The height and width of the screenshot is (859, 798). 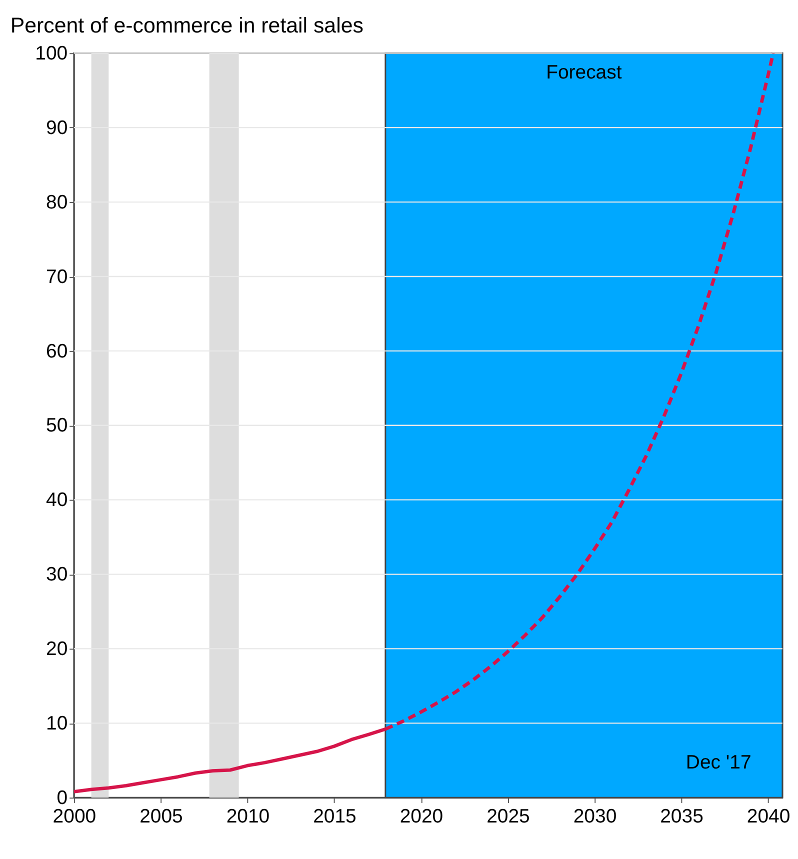 What do you see at coordinates (57, 127) in the screenshot?
I see `y-tick-label: 90` at bounding box center [57, 127].